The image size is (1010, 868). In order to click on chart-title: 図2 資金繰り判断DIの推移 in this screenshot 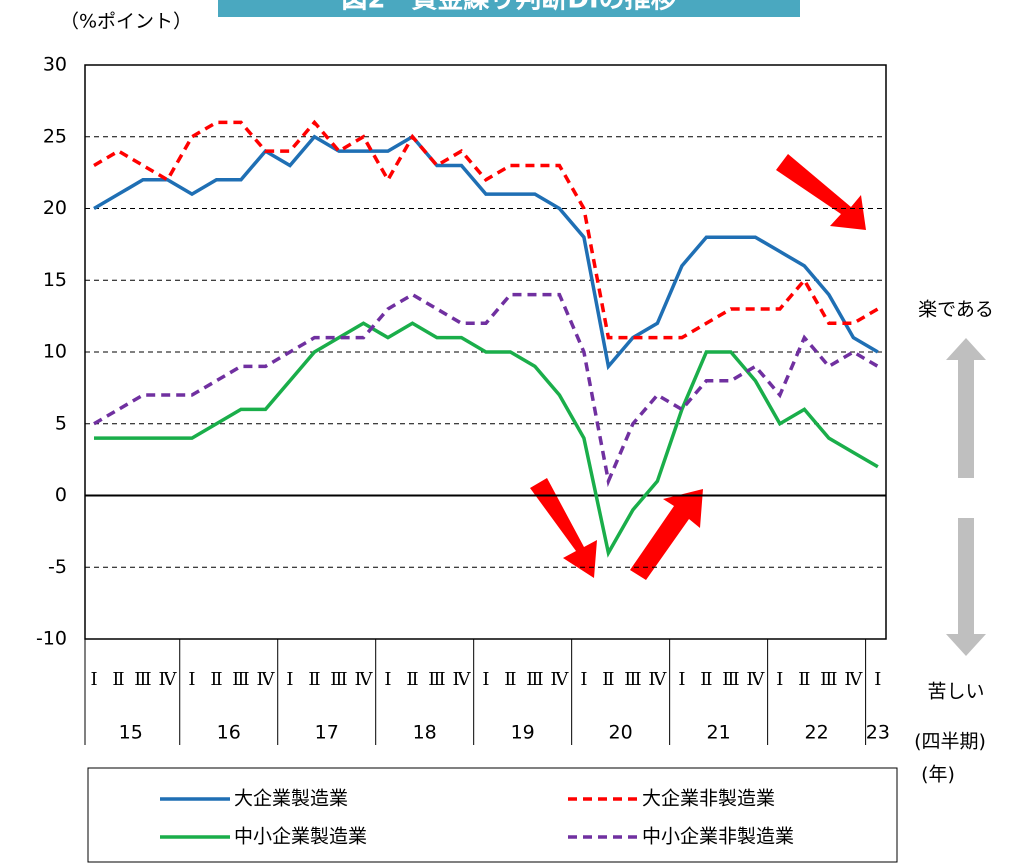, I will do `click(508, 7)`.